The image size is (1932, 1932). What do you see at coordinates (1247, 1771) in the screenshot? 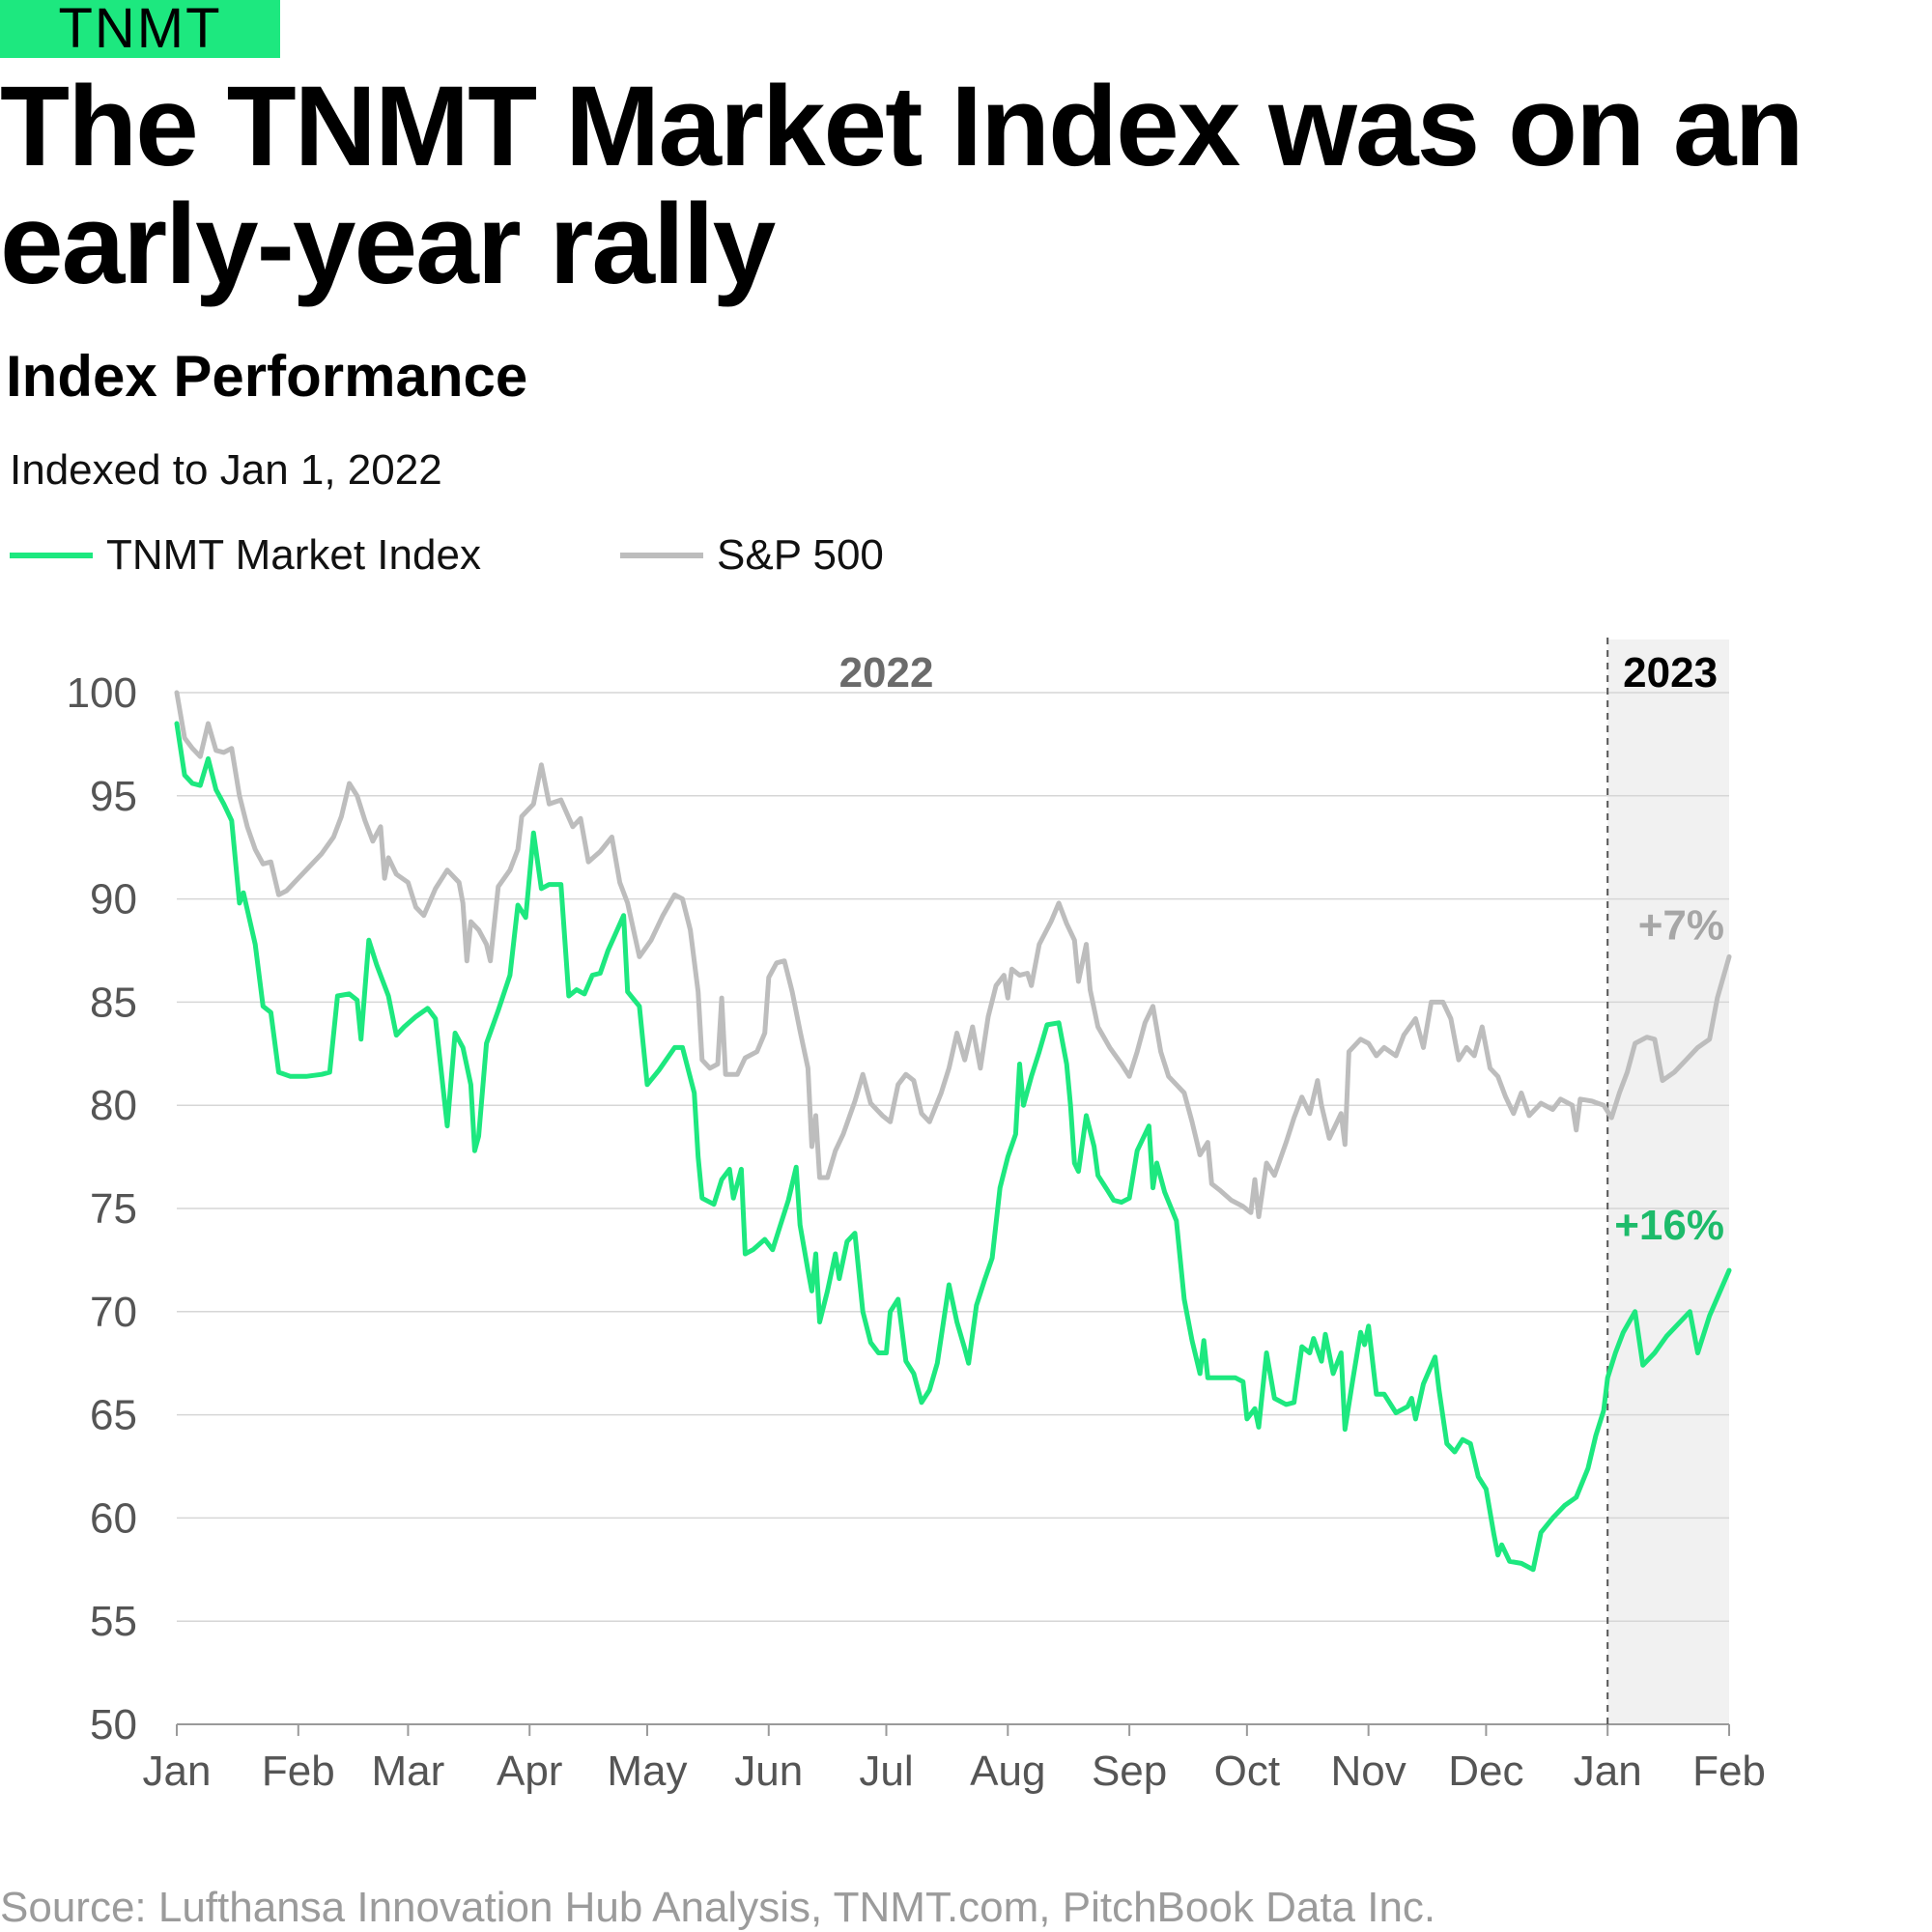
I see `x-tick-label: Oct` at bounding box center [1247, 1771].